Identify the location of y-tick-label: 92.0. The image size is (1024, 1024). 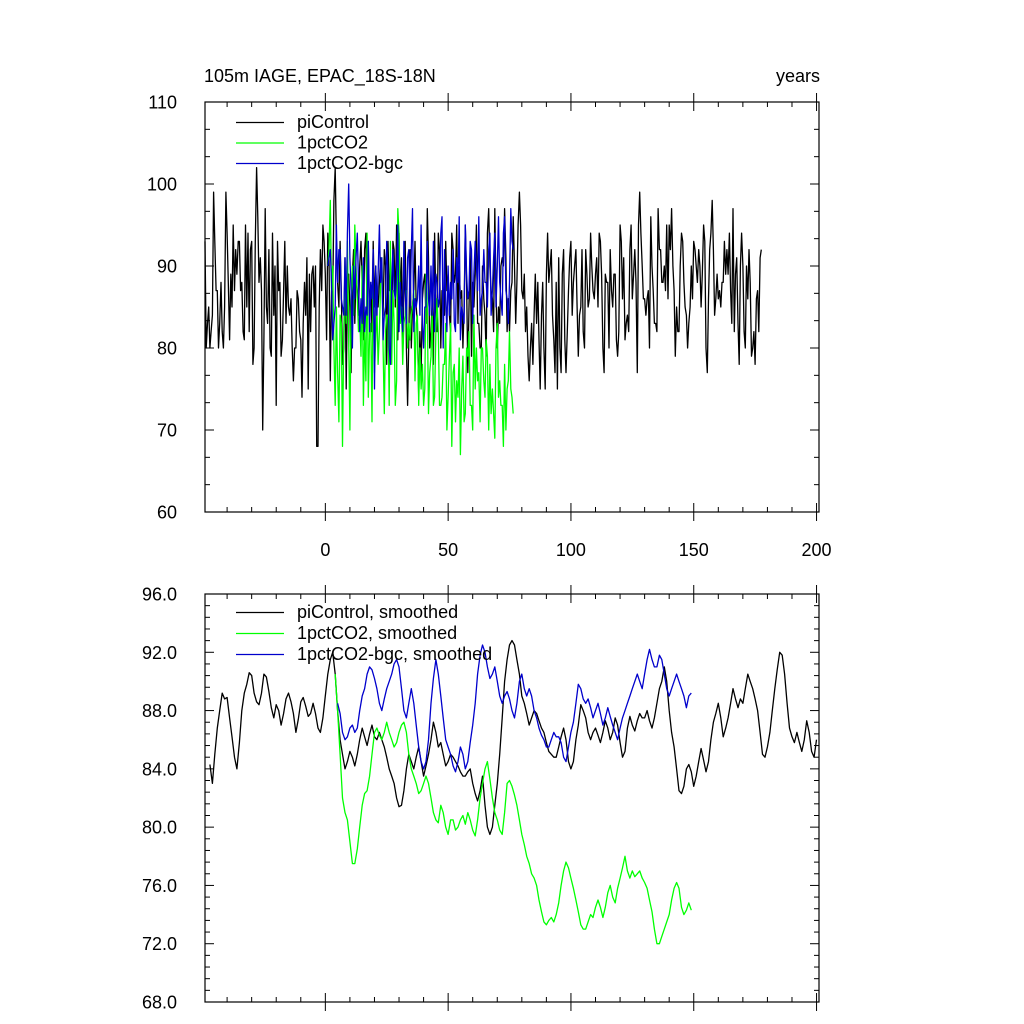
(159, 653).